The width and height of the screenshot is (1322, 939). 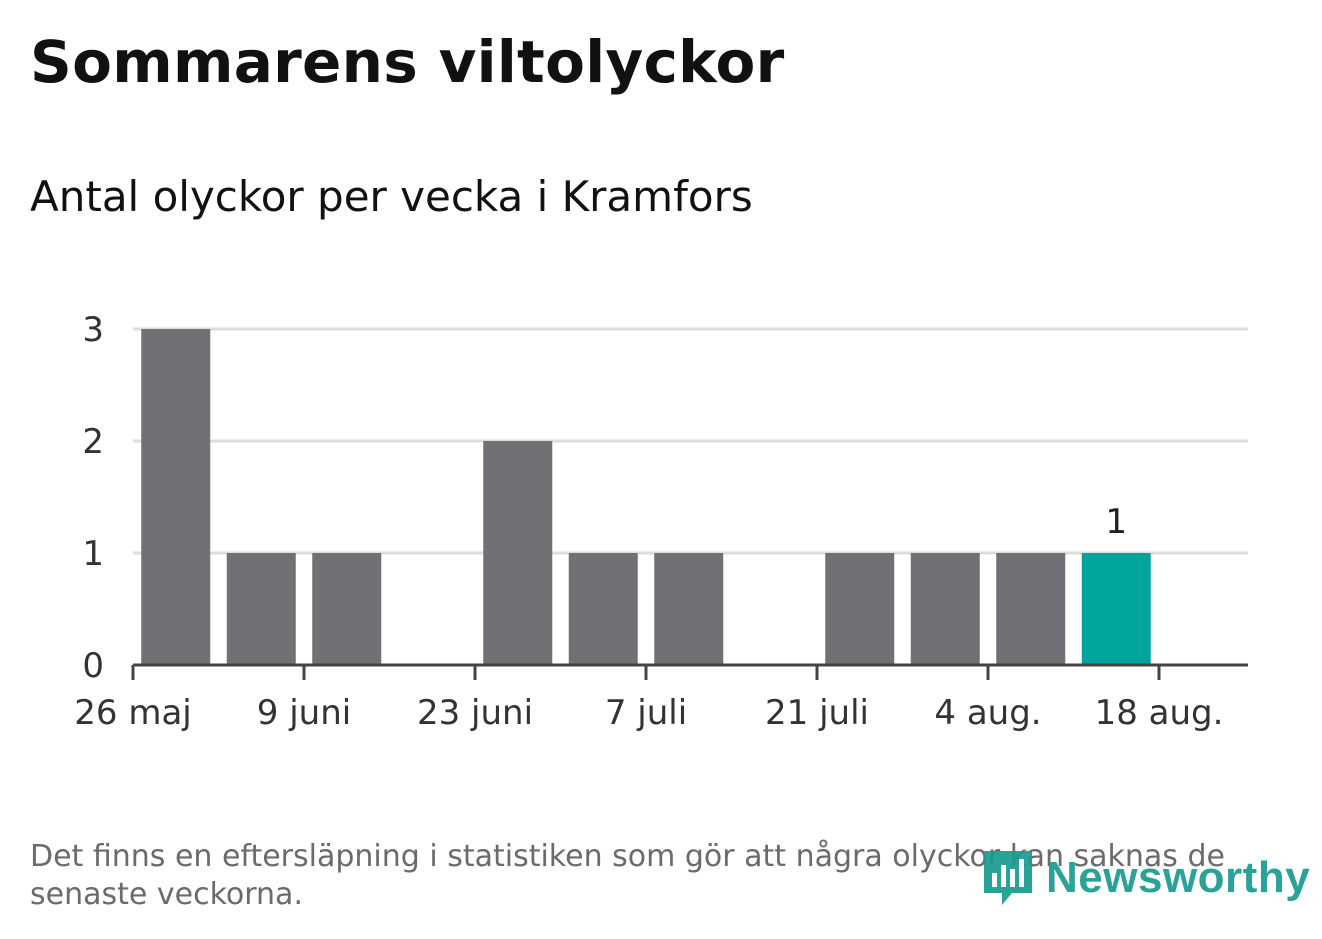 What do you see at coordinates (93, 666) in the screenshot?
I see `y-tick-label: 0` at bounding box center [93, 666].